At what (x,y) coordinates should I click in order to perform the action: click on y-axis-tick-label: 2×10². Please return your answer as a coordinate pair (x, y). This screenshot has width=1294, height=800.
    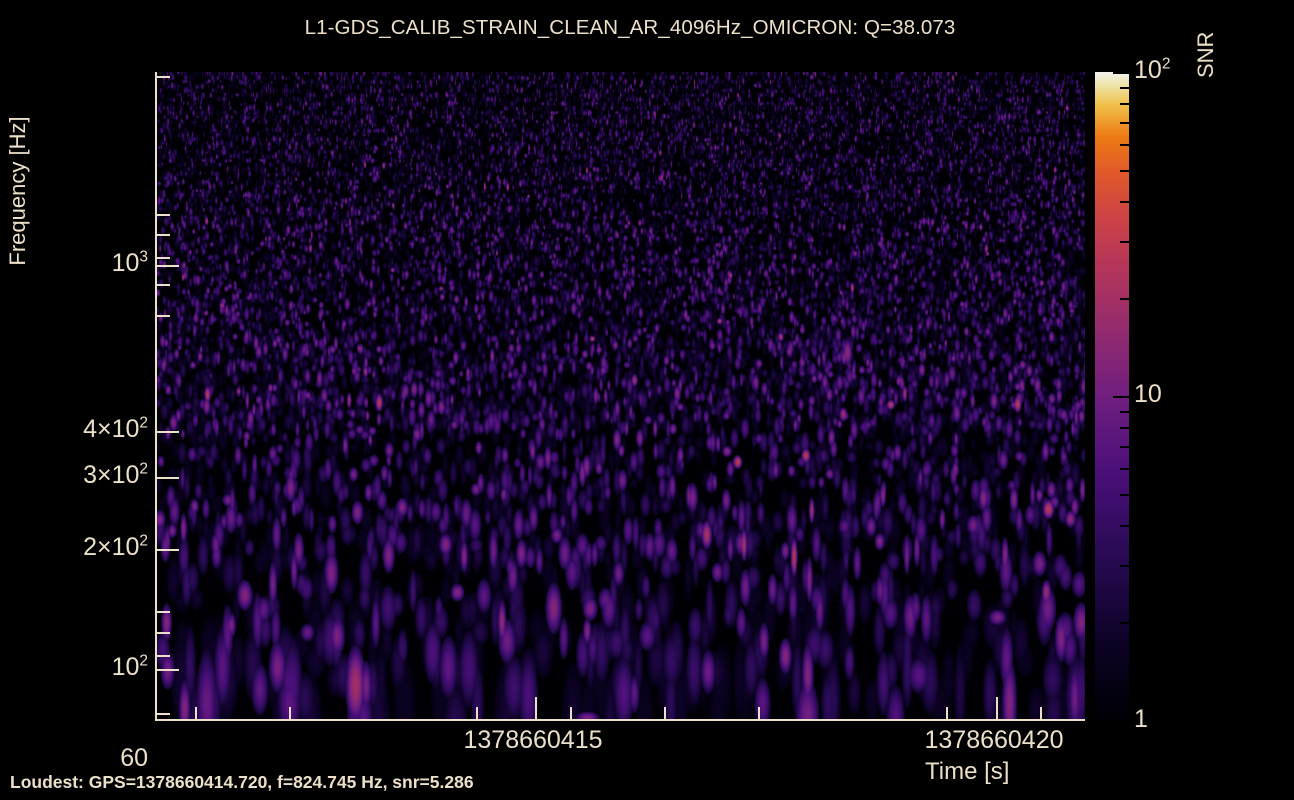
    Looking at the image, I should click on (115, 546).